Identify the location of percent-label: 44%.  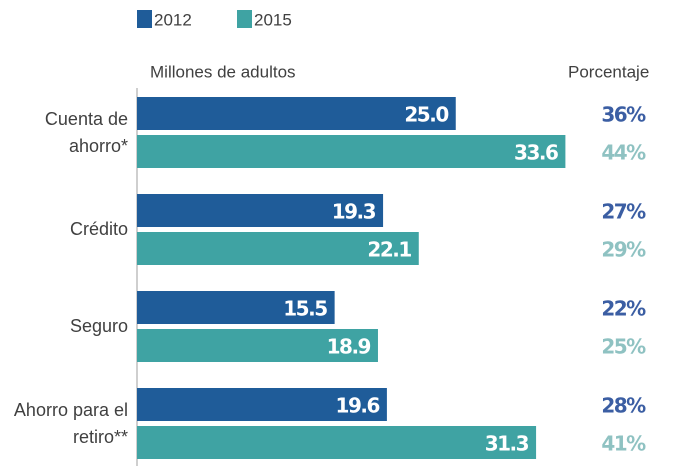
(623, 153).